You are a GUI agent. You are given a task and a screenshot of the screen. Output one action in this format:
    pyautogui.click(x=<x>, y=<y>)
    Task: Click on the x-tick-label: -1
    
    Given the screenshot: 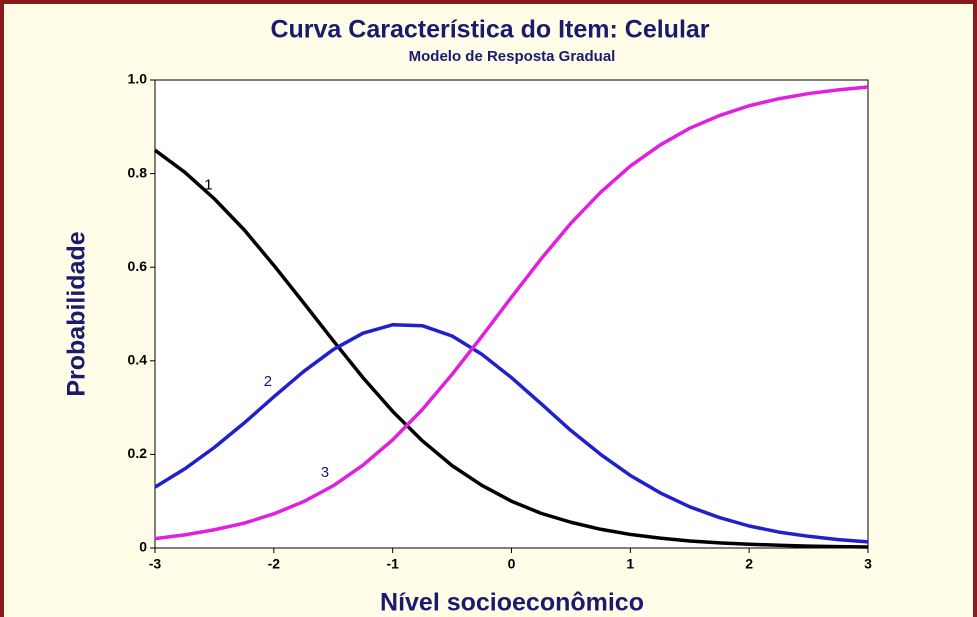 What is the action you would take?
    pyautogui.click(x=392, y=564)
    